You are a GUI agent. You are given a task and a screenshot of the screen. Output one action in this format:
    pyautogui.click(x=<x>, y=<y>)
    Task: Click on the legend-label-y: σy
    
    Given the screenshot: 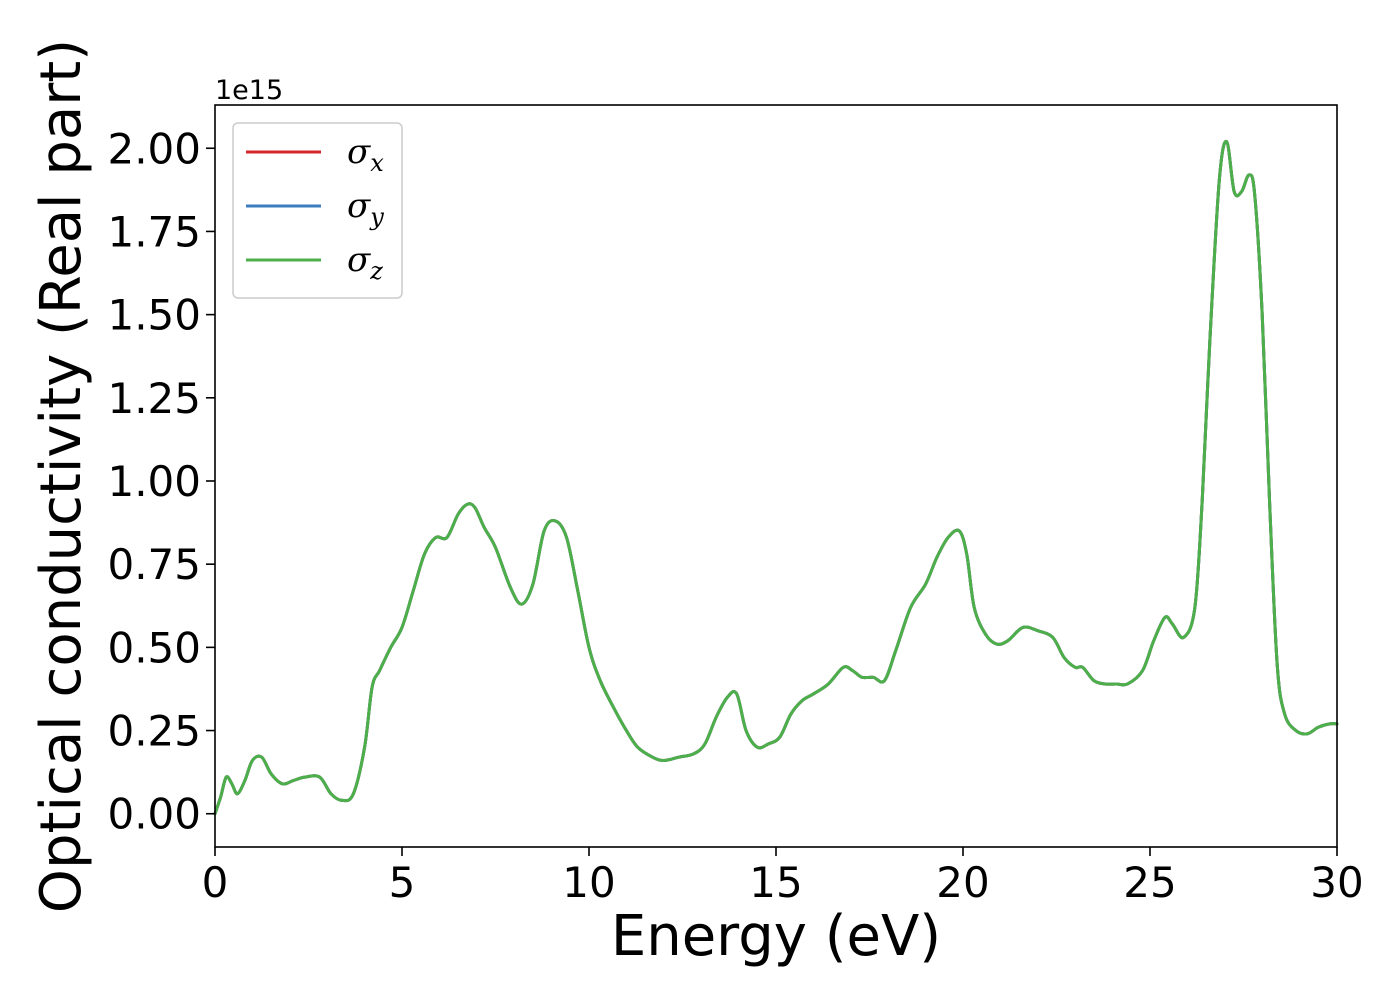 What is the action you would take?
    pyautogui.click(x=365, y=208)
    